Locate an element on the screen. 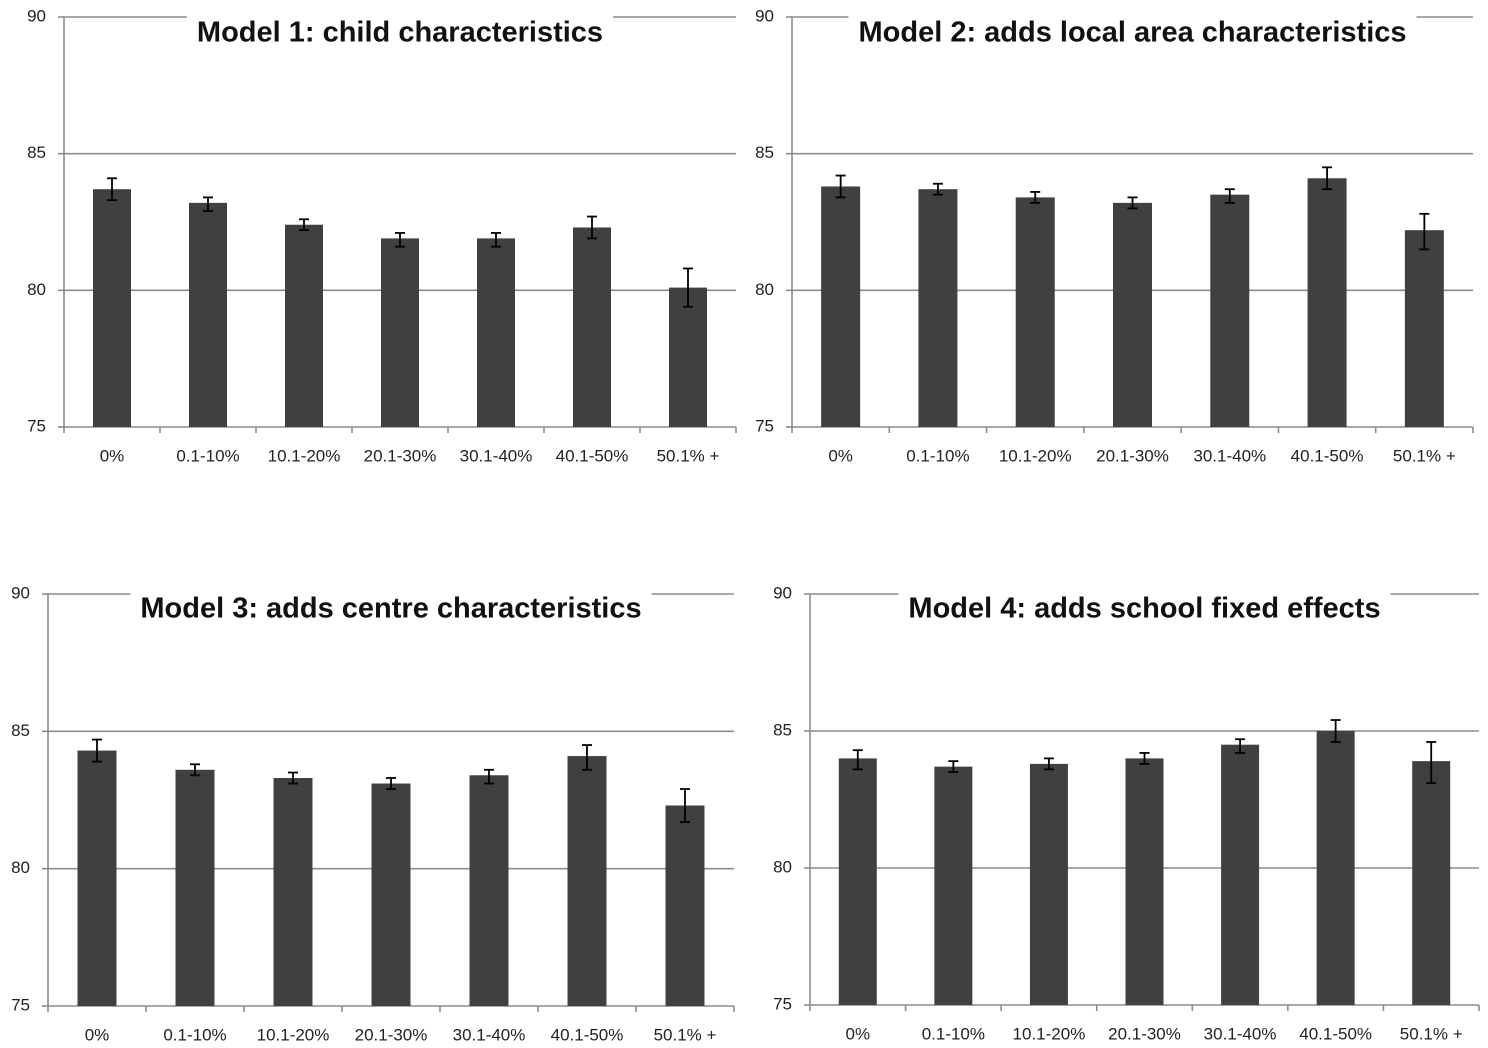 This screenshot has width=1488, height=1048. panel-title: Model 2: adds local area characteristics is located at coordinates (1132, 33).